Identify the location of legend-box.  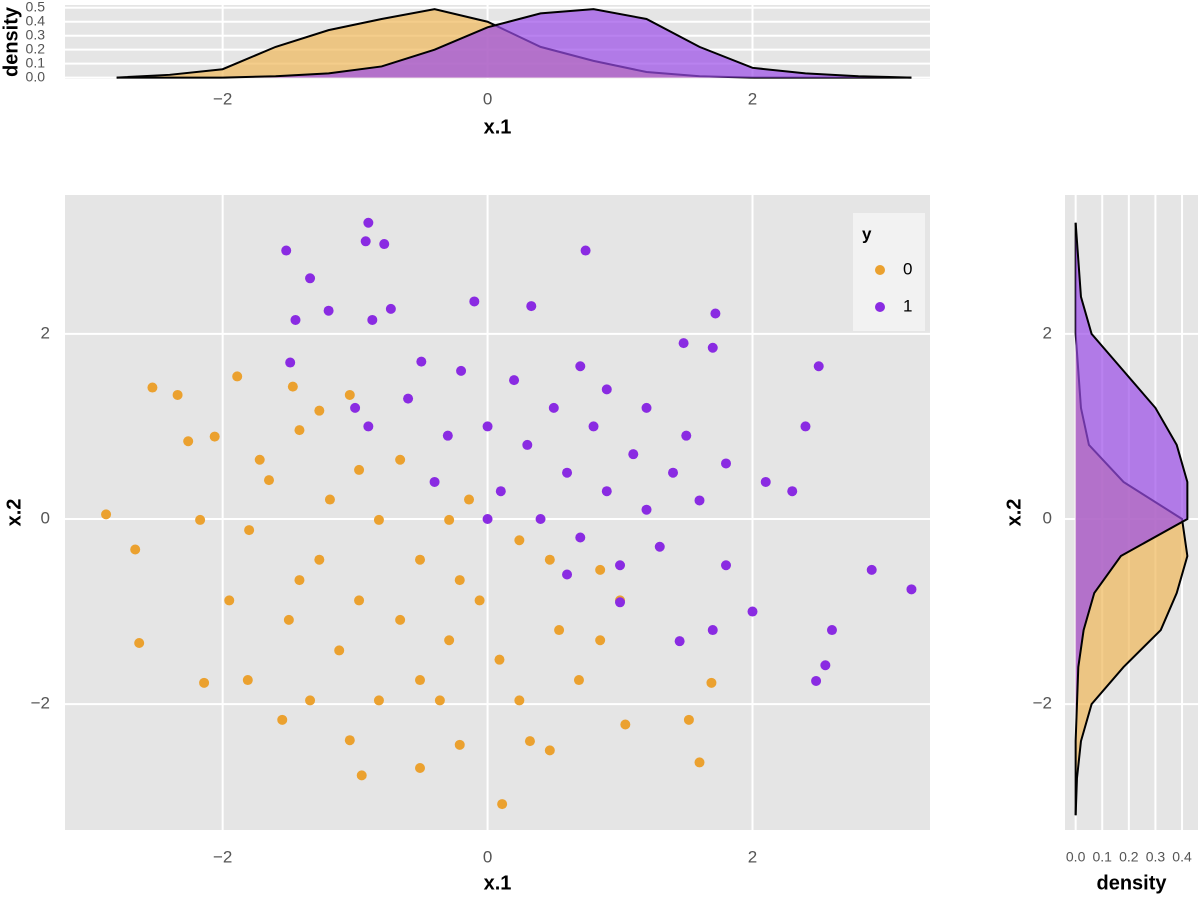
(889, 272).